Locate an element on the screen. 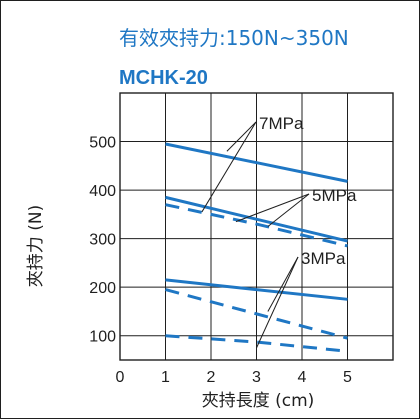 The width and height of the screenshot is (420, 419). x-tick-label-5: 5 is located at coordinates (347, 377).